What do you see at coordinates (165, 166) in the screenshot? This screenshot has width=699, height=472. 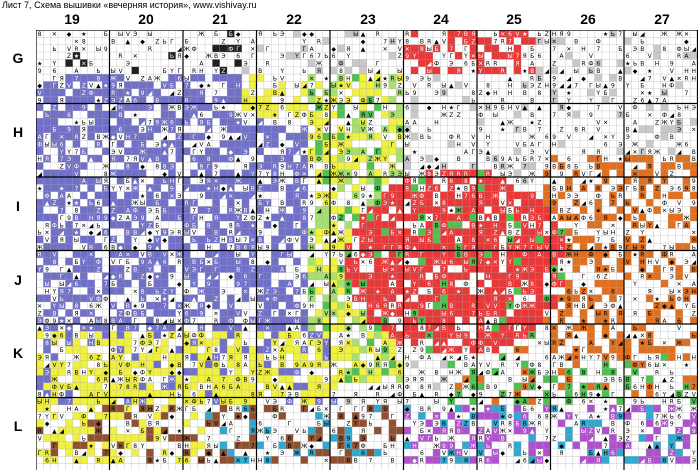 I see `pattern-symbol: 8` at bounding box center [165, 166].